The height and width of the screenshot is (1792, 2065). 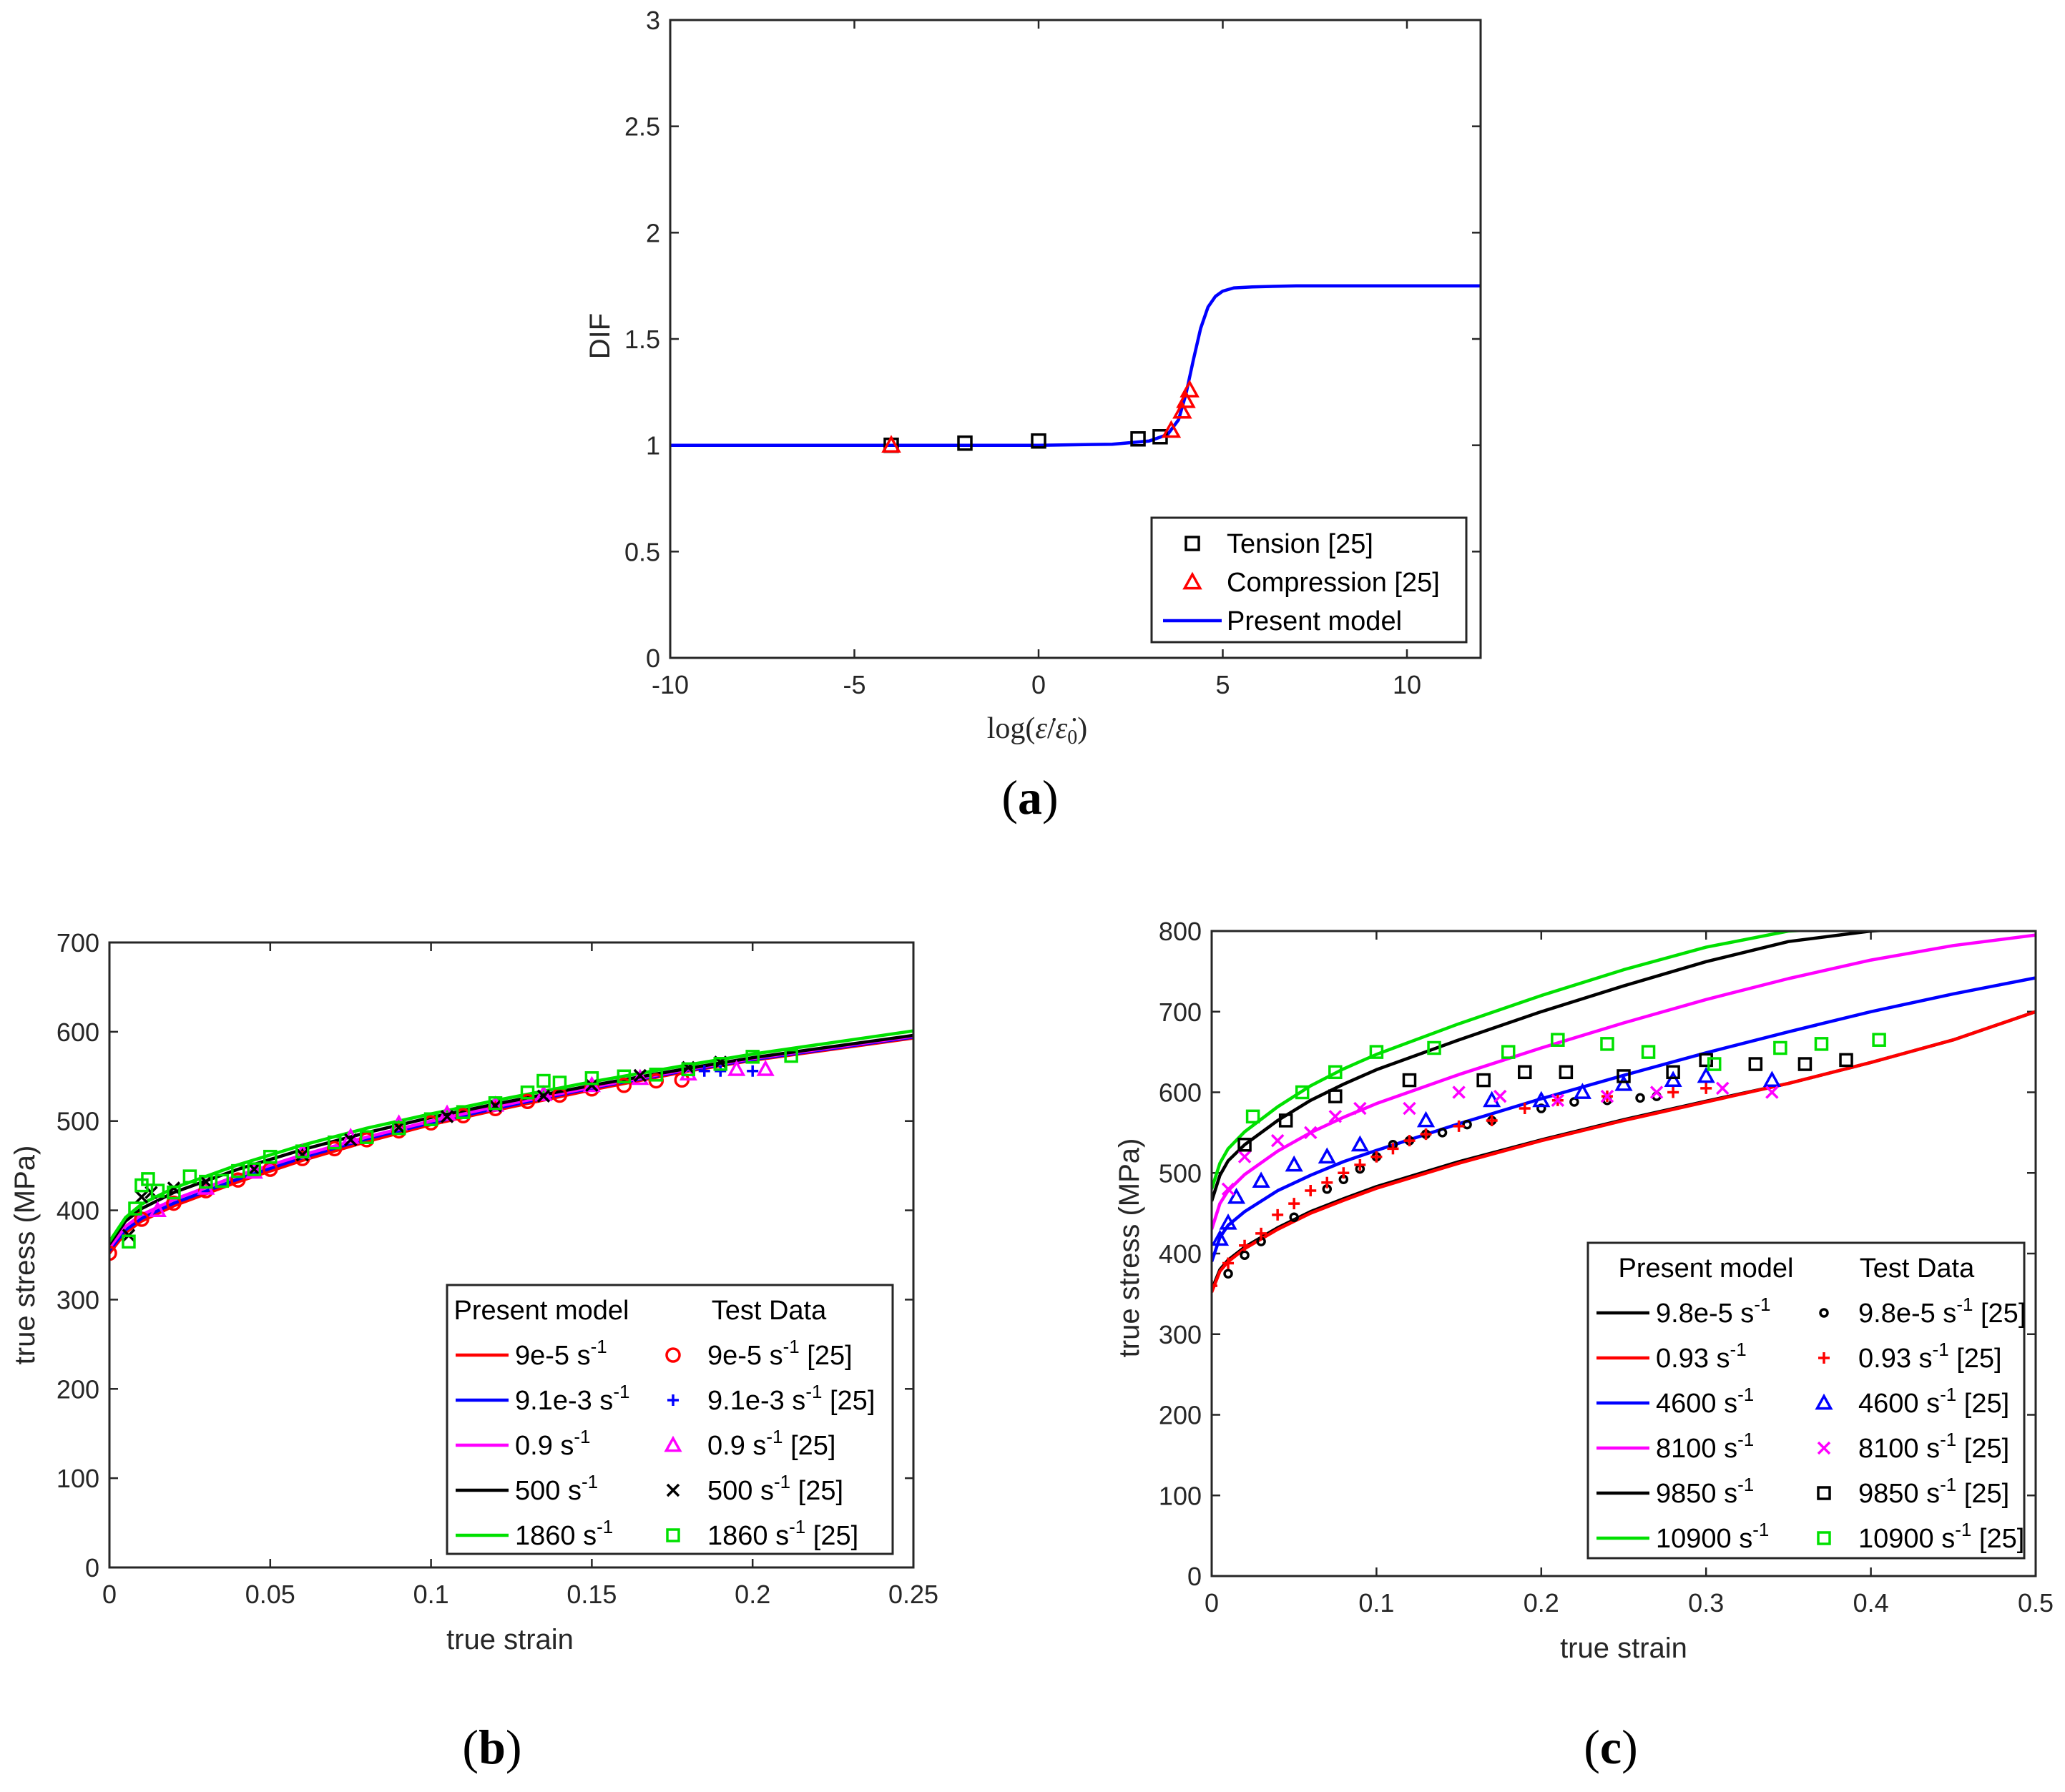 I want to click on panel-c-ylabel: true stress (MPa), so click(x=1129, y=1248).